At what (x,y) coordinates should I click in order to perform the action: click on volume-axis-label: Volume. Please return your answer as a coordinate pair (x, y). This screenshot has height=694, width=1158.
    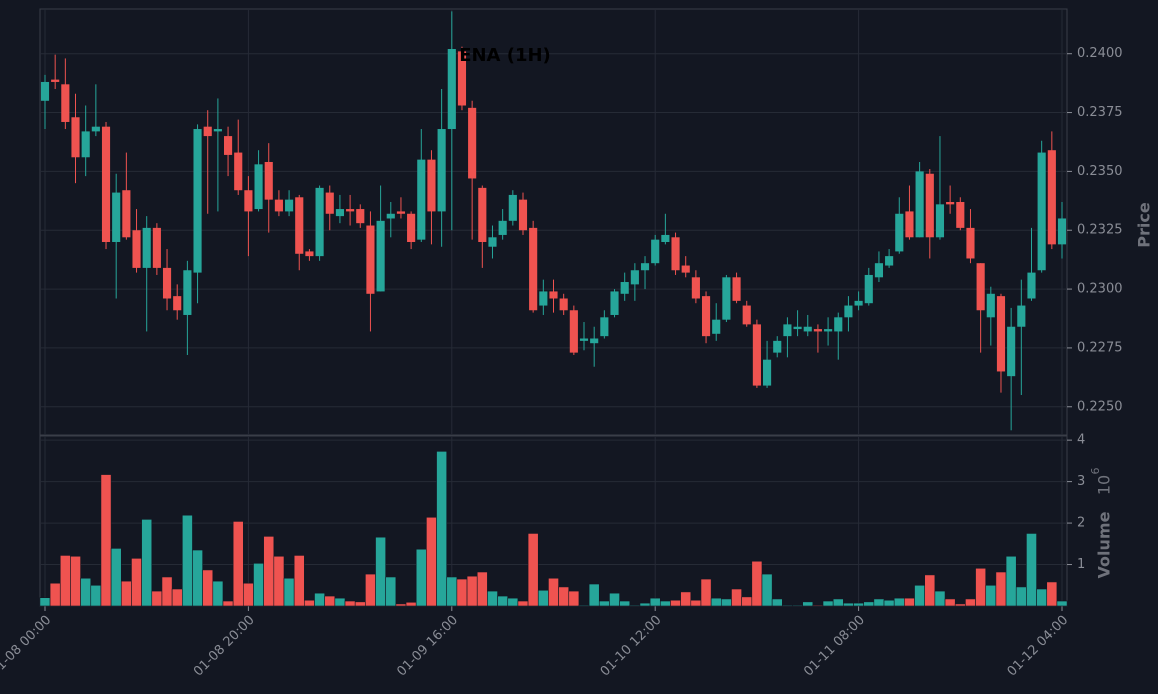
    Looking at the image, I should click on (1104, 544).